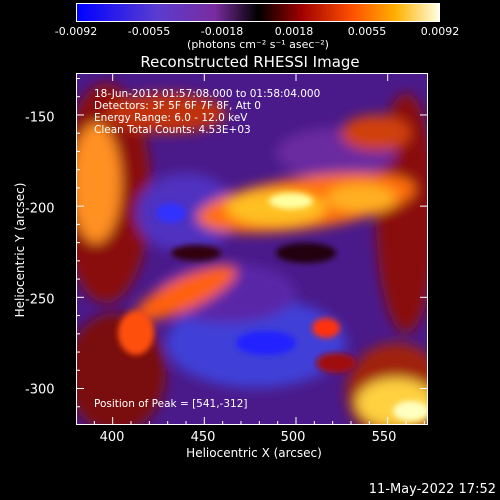  Describe the element at coordinates (40, 118) in the screenshot. I see `y-tick-label: -150` at that location.